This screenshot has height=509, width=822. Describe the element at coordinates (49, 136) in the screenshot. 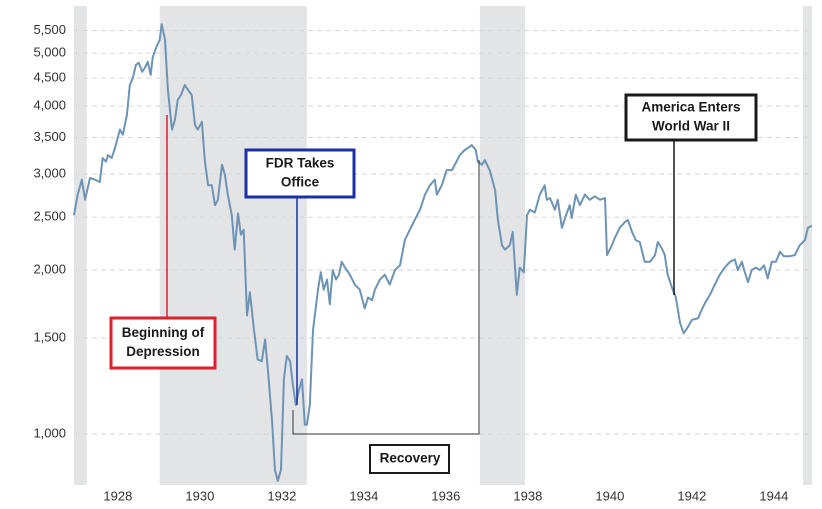

I see `y-tick-label: 3,500` at that location.